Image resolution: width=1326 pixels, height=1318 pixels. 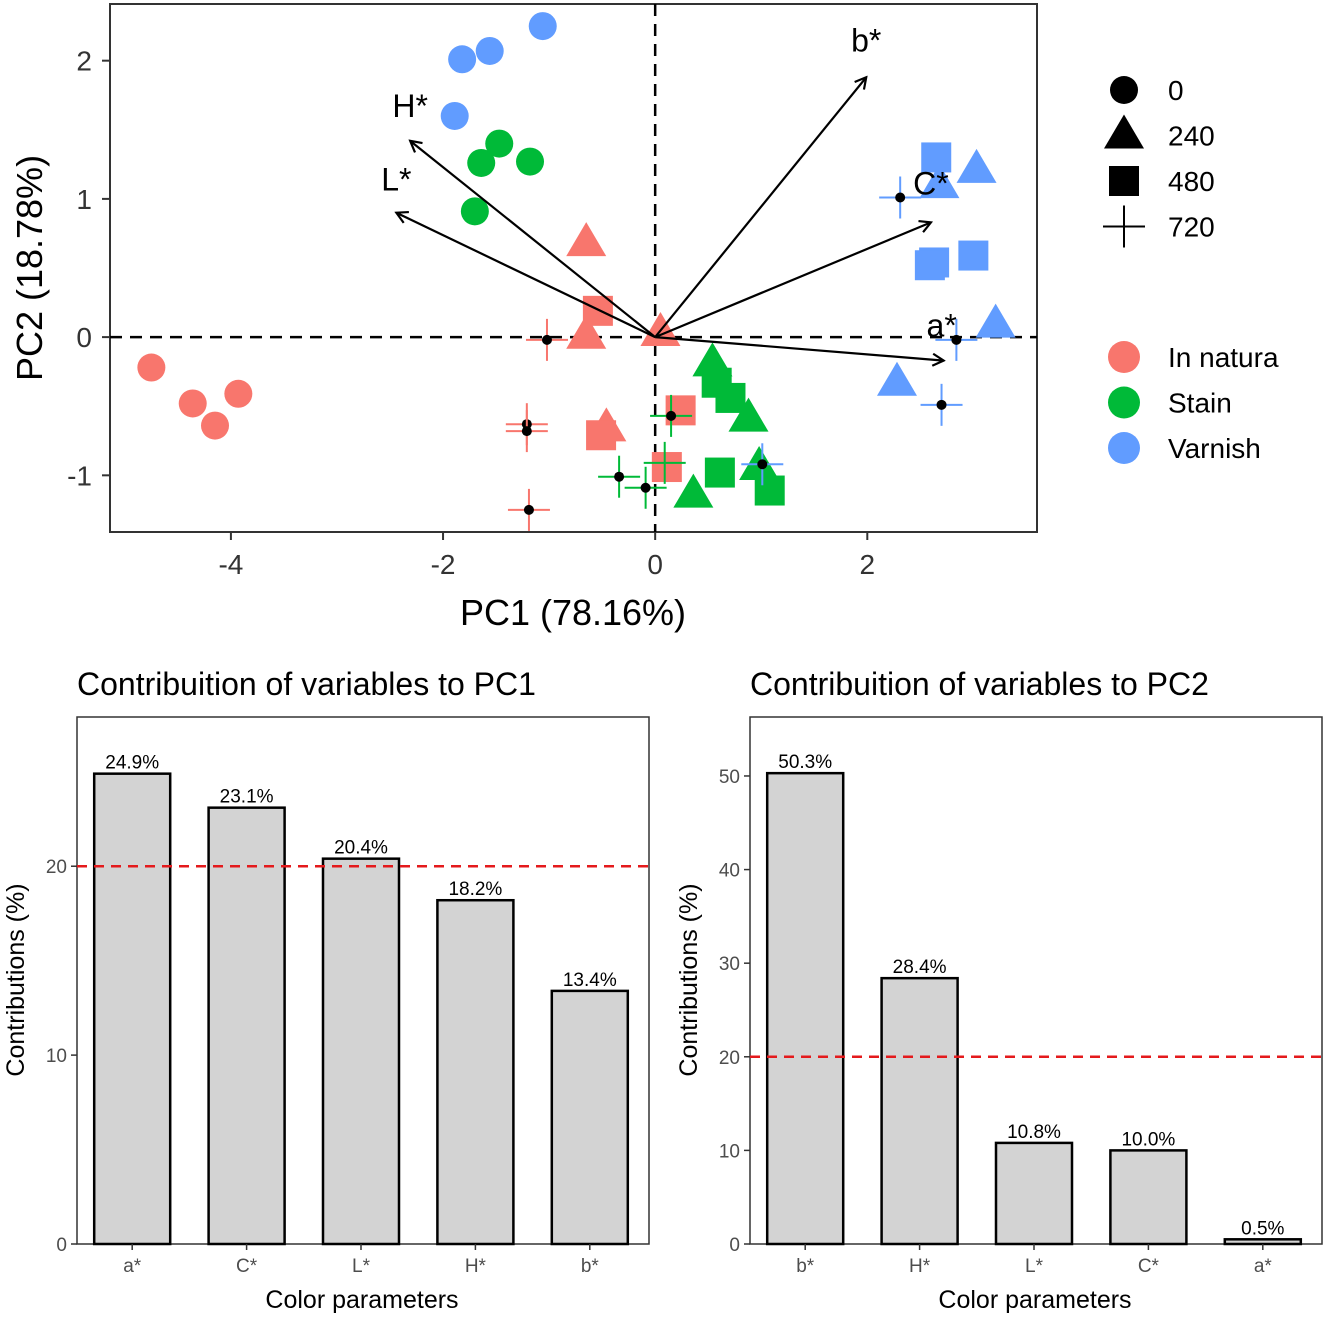 What do you see at coordinates (475, 889) in the screenshot?
I see `bar-value-label: 18.2%` at bounding box center [475, 889].